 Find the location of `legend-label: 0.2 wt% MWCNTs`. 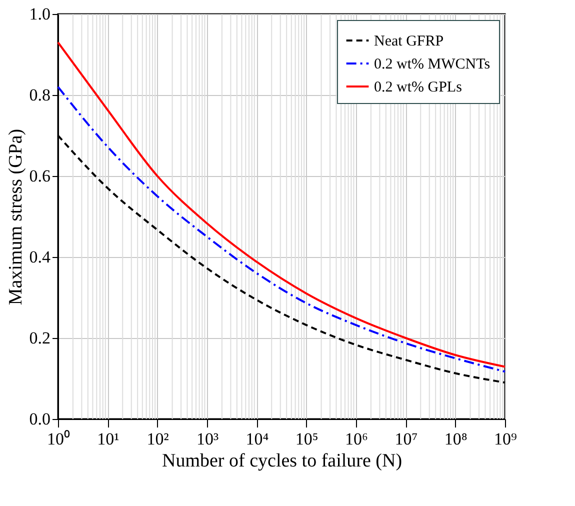

legend-label: 0.2 wt% MWCNTs is located at coordinates (432, 64).